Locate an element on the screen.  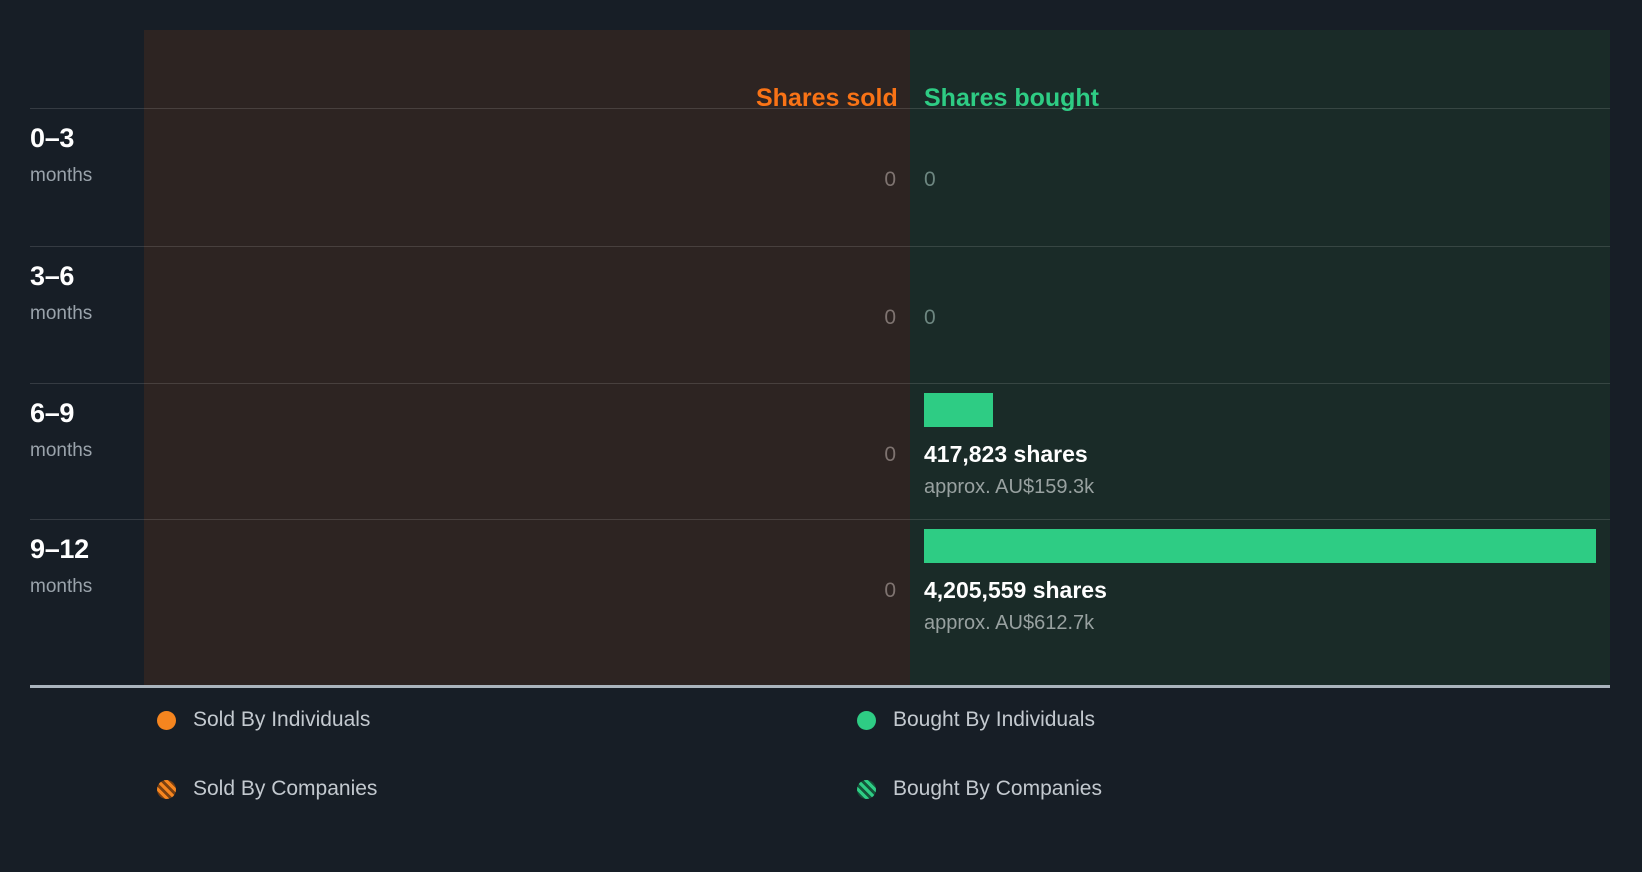
shares-sold-header: Shares sold is located at coordinates (827, 98).